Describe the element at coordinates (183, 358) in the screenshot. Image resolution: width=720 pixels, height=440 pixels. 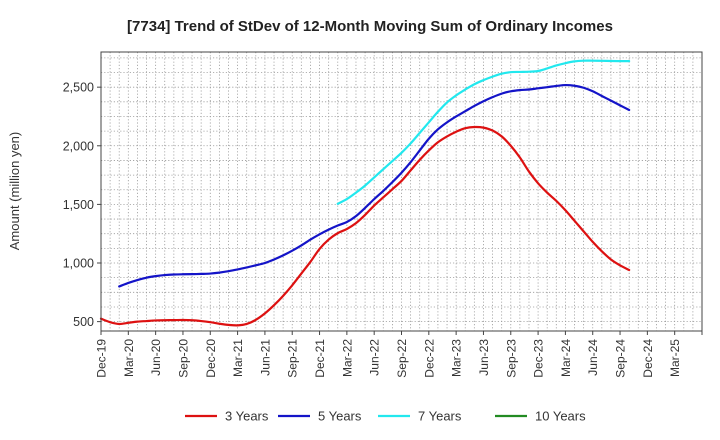
I see `x-tick-label: Sep-20` at that location.